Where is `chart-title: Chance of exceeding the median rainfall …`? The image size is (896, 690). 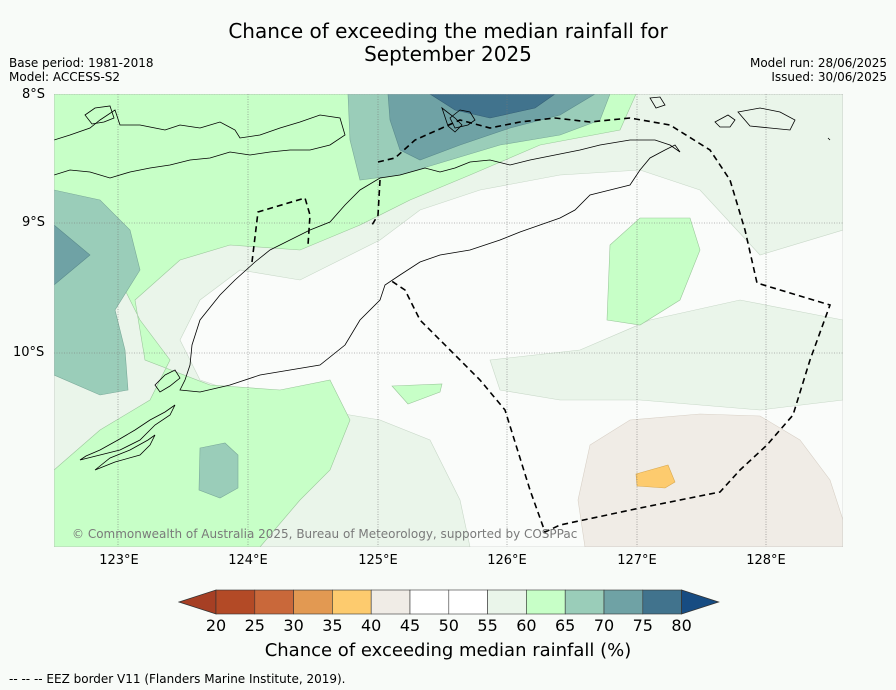 chart-title: Chance of exceeding the median rainfall … is located at coordinates (448, 43).